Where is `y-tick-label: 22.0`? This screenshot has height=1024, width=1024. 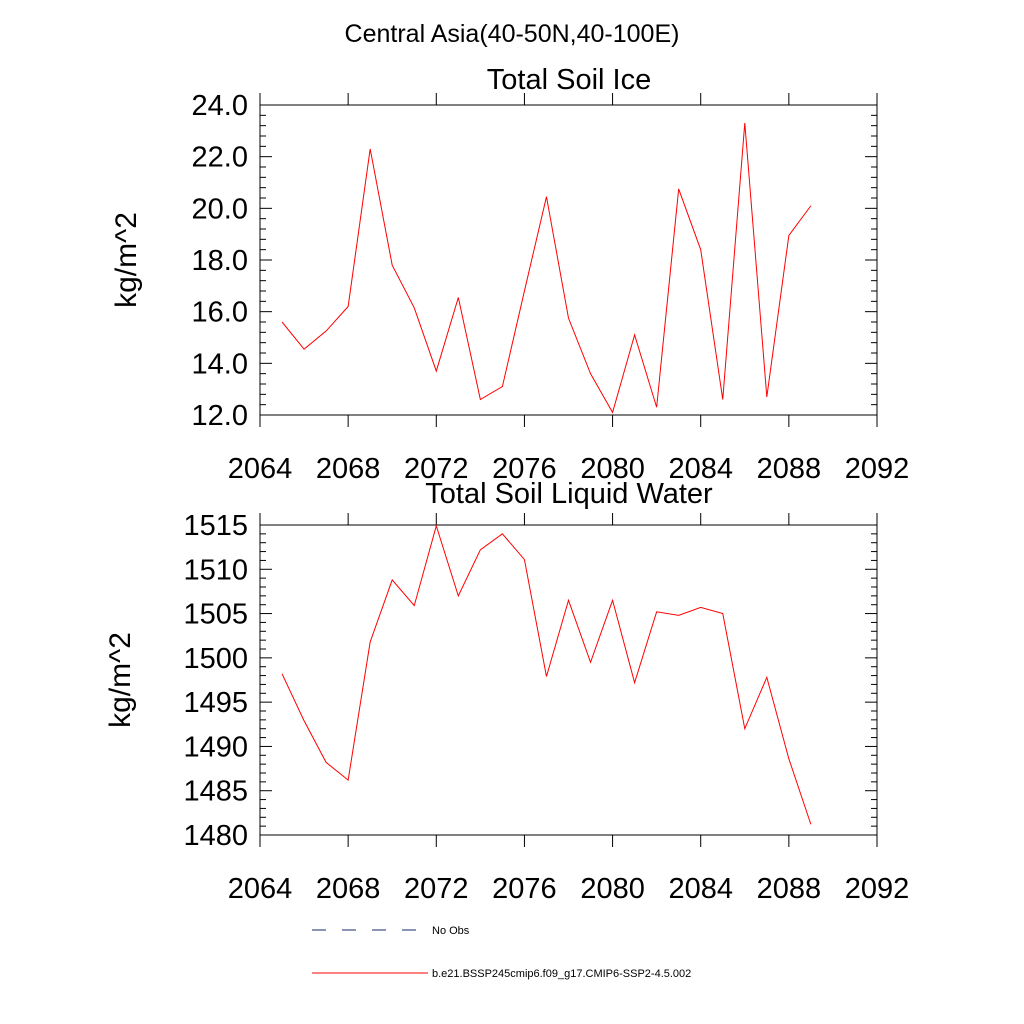 y-tick-label: 22.0 is located at coordinates (220, 158).